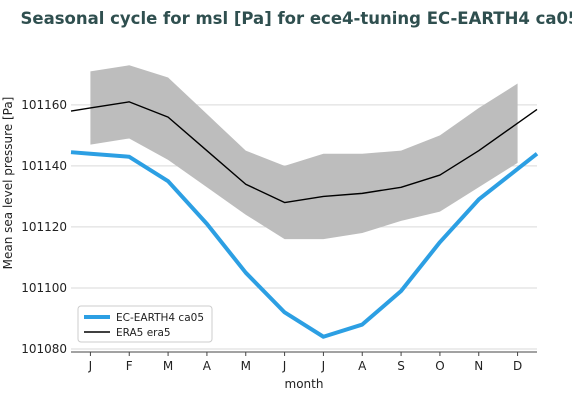 The image size is (572, 401). What do you see at coordinates (129, 366) in the screenshot?
I see `x-tick-label: F` at bounding box center [129, 366].